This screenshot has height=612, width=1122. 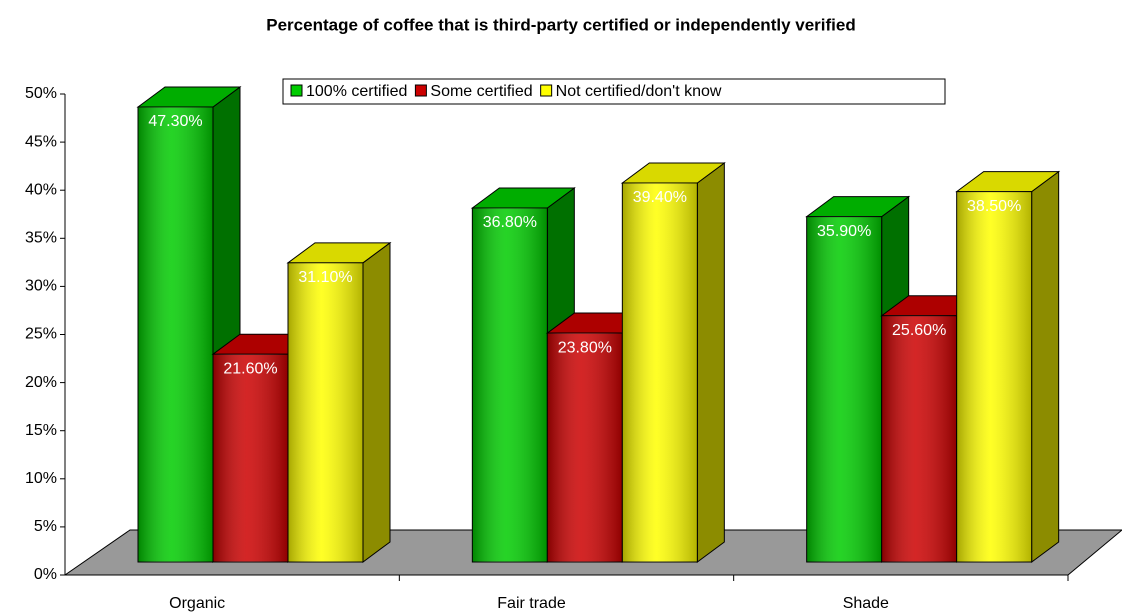 I want to click on y-tick-label: 50%, so click(x=41, y=93).